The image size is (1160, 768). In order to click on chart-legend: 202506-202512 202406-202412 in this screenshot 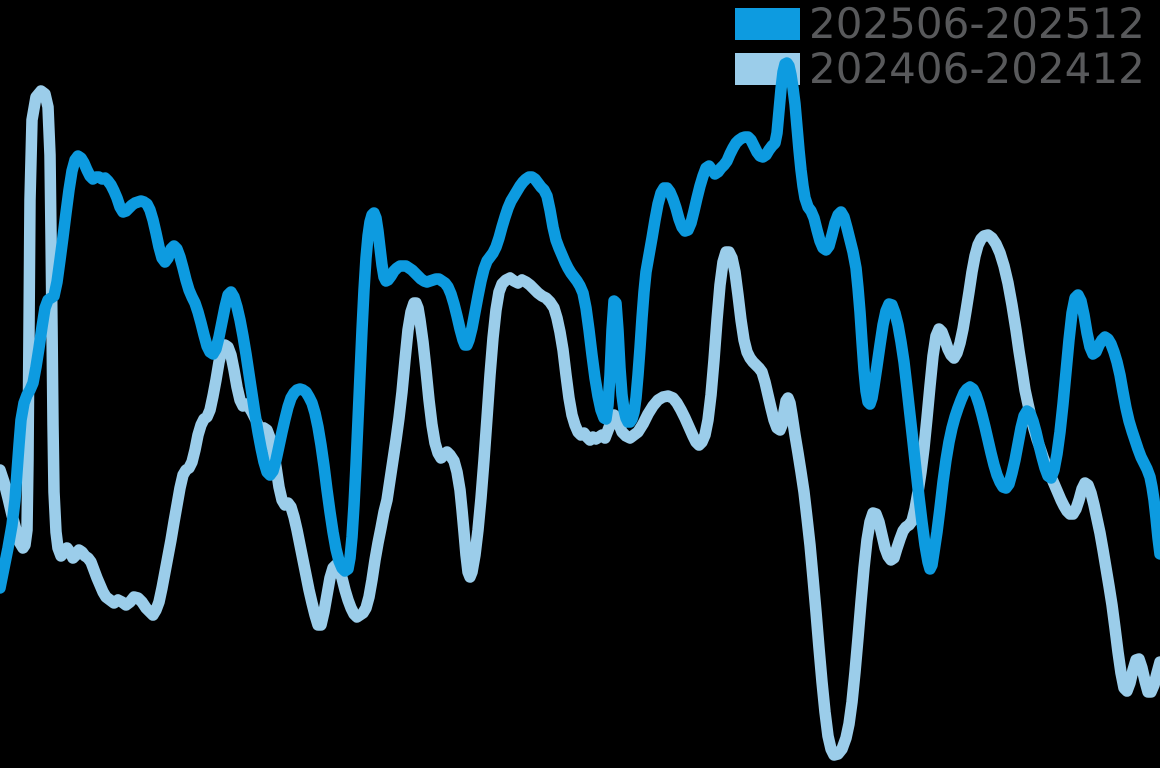, I will do `click(940, 46)`.